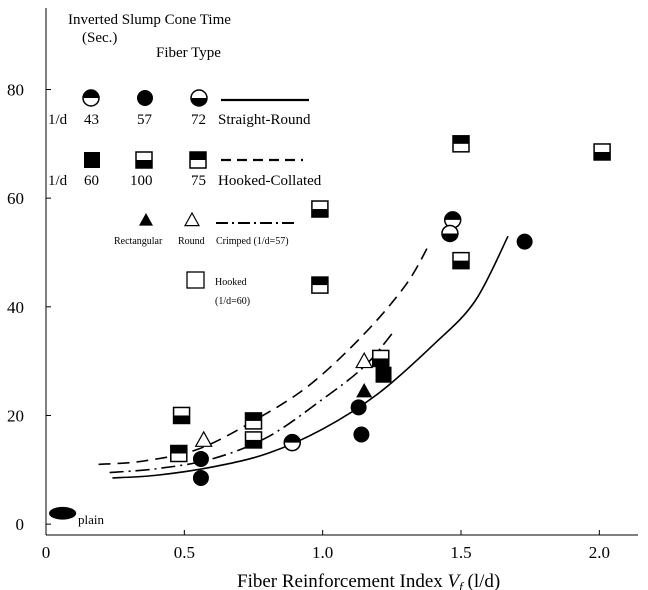 This screenshot has height=590, width=648. What do you see at coordinates (63, 513) in the screenshot?
I see `data-point-ellipse-filled` at bounding box center [63, 513].